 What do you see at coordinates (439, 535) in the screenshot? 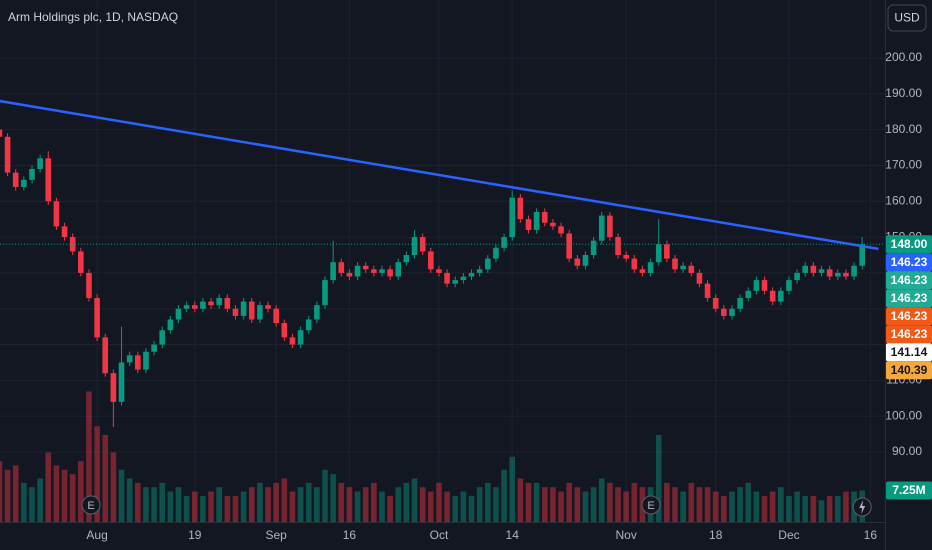
I see `x-tick-label: Oct` at bounding box center [439, 535].